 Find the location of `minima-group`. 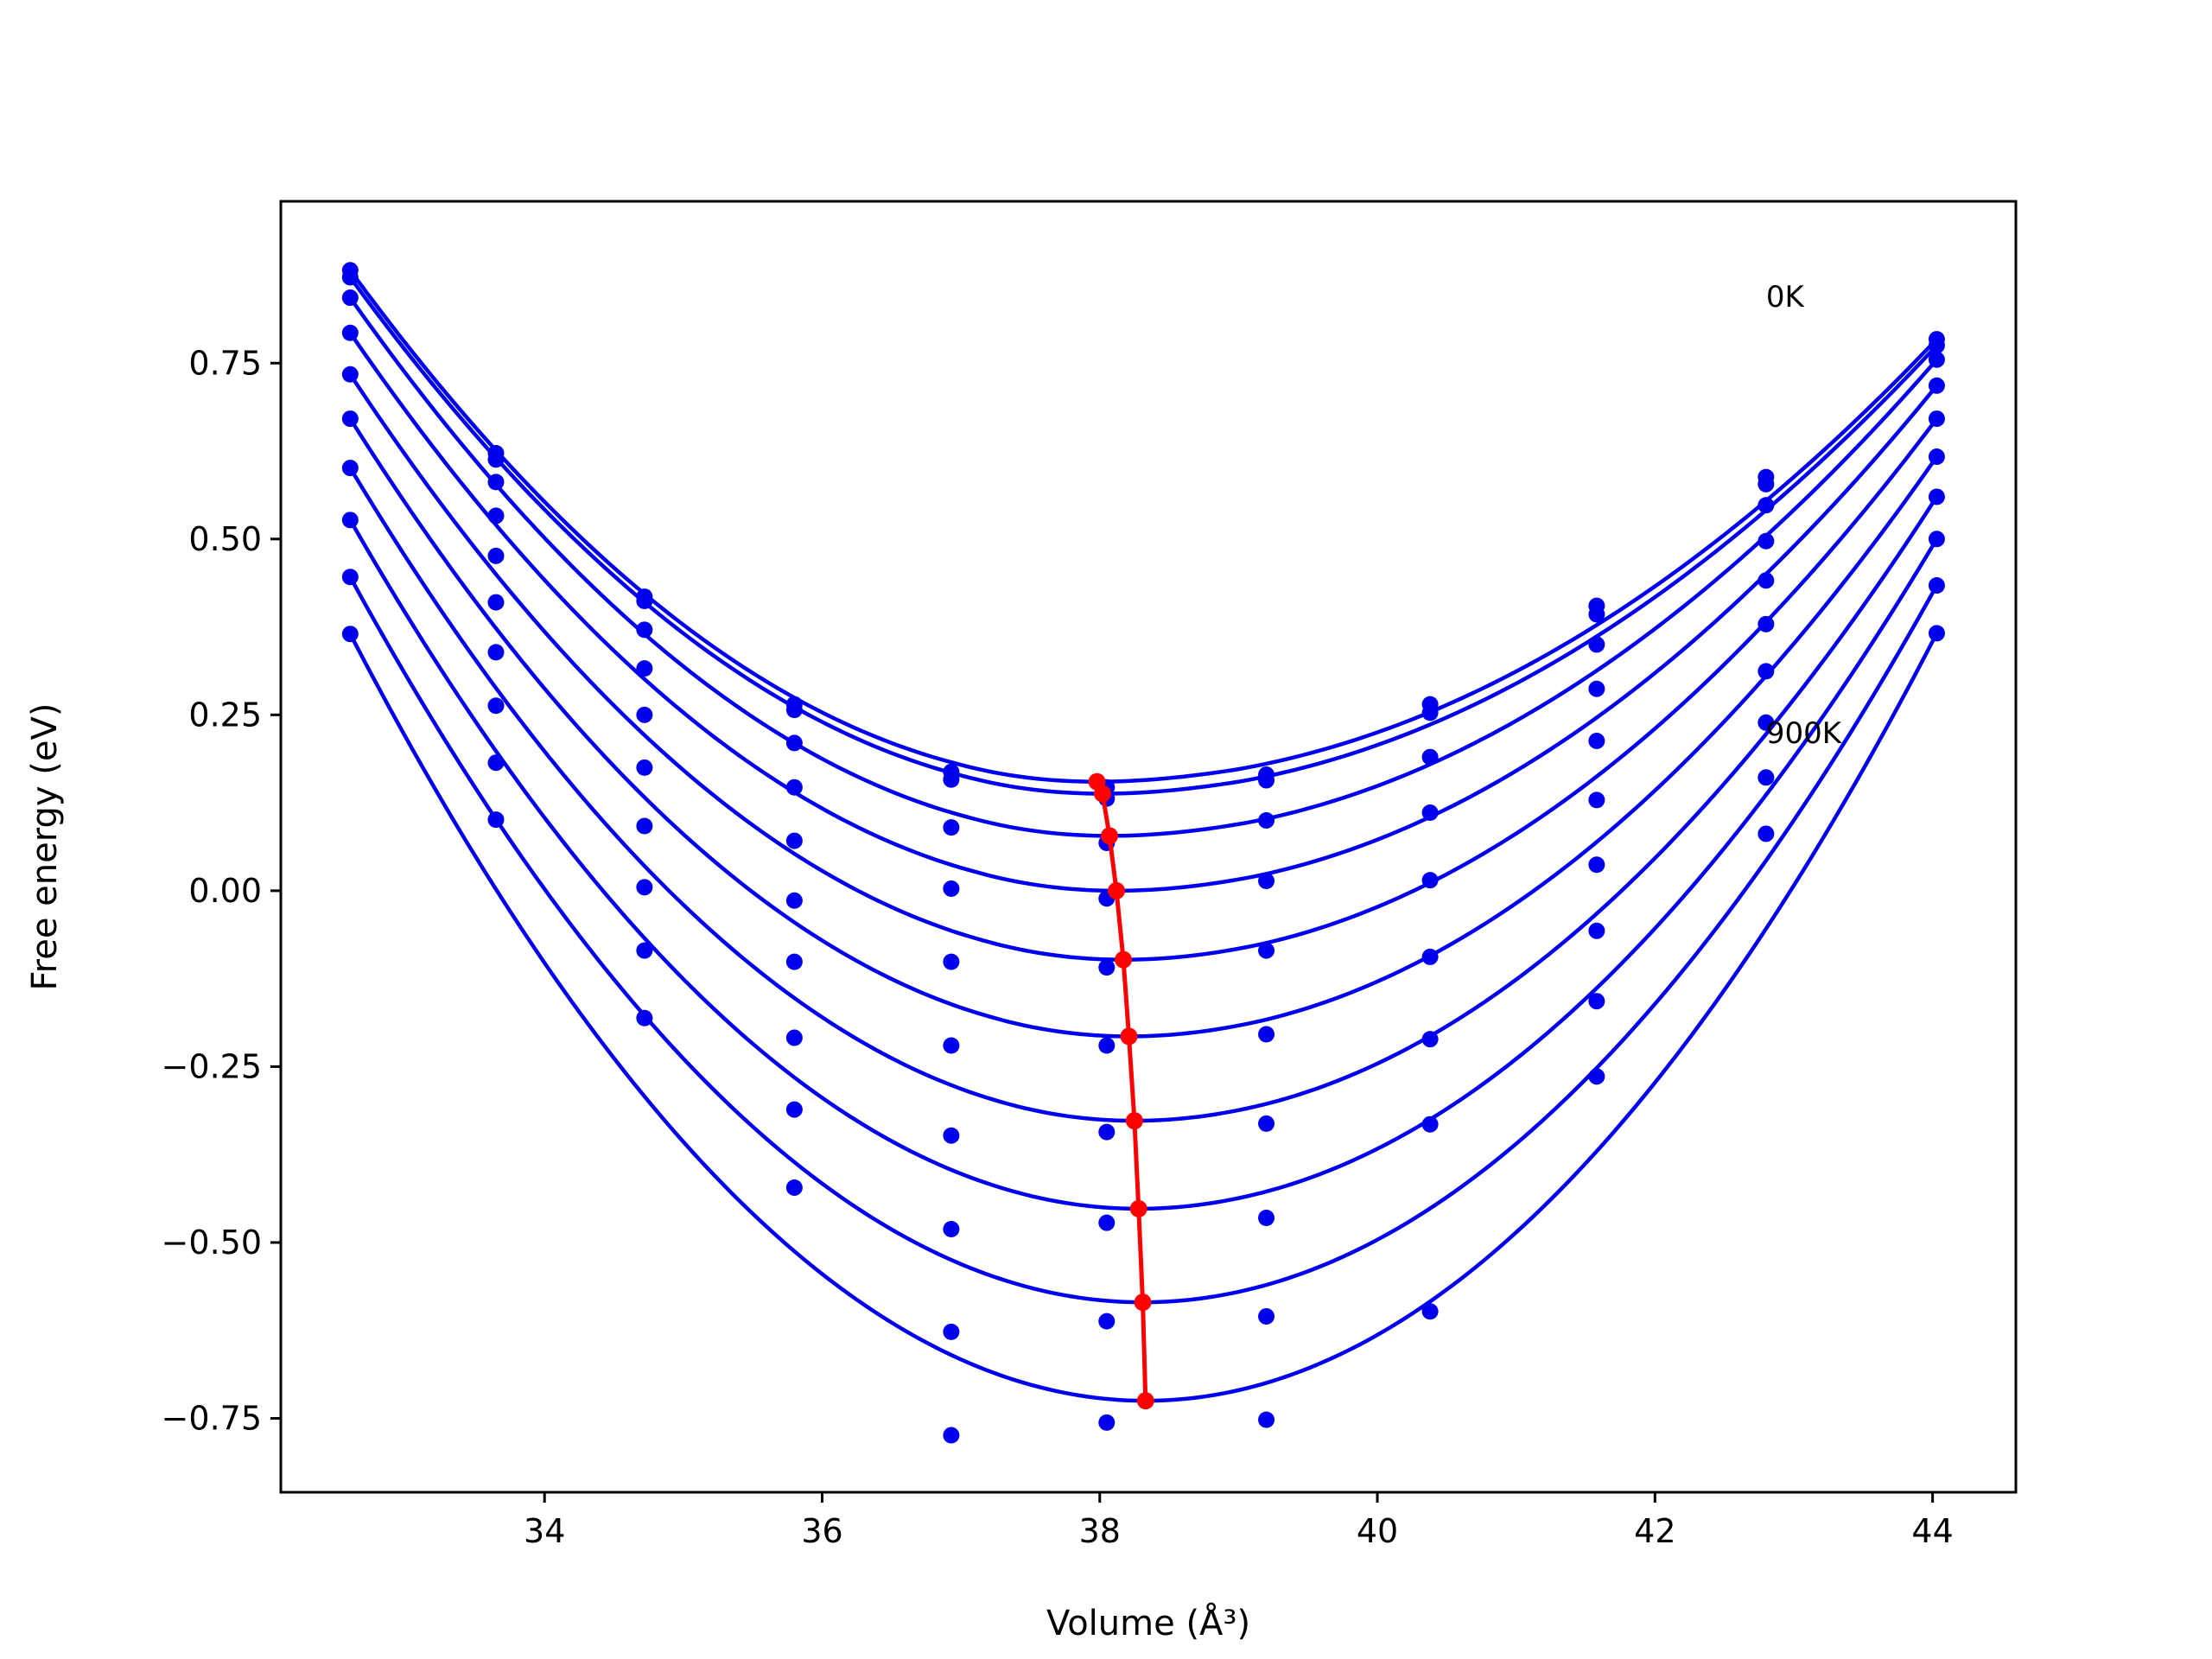

minima-group is located at coordinates (1121, 1091).